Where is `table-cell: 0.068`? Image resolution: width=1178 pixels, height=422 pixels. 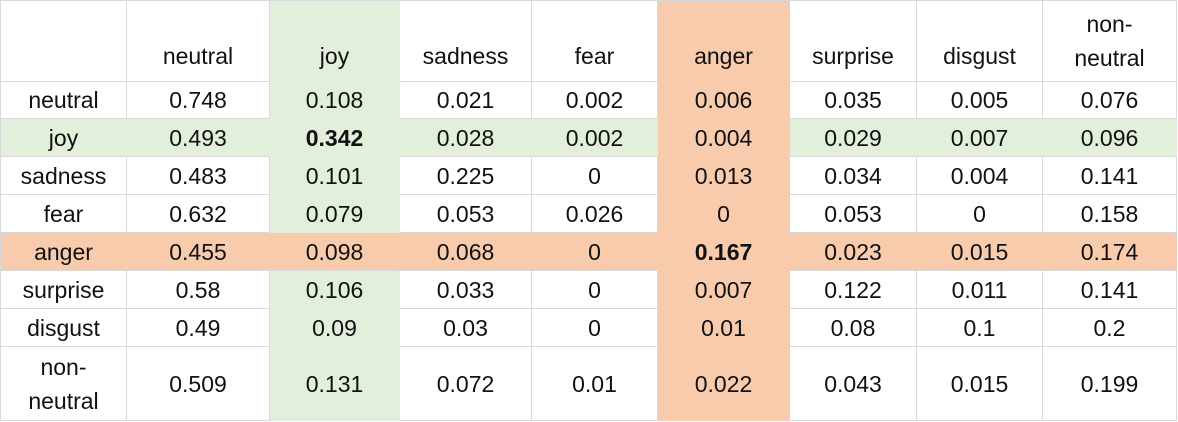 table-cell: 0.068 is located at coordinates (466, 252).